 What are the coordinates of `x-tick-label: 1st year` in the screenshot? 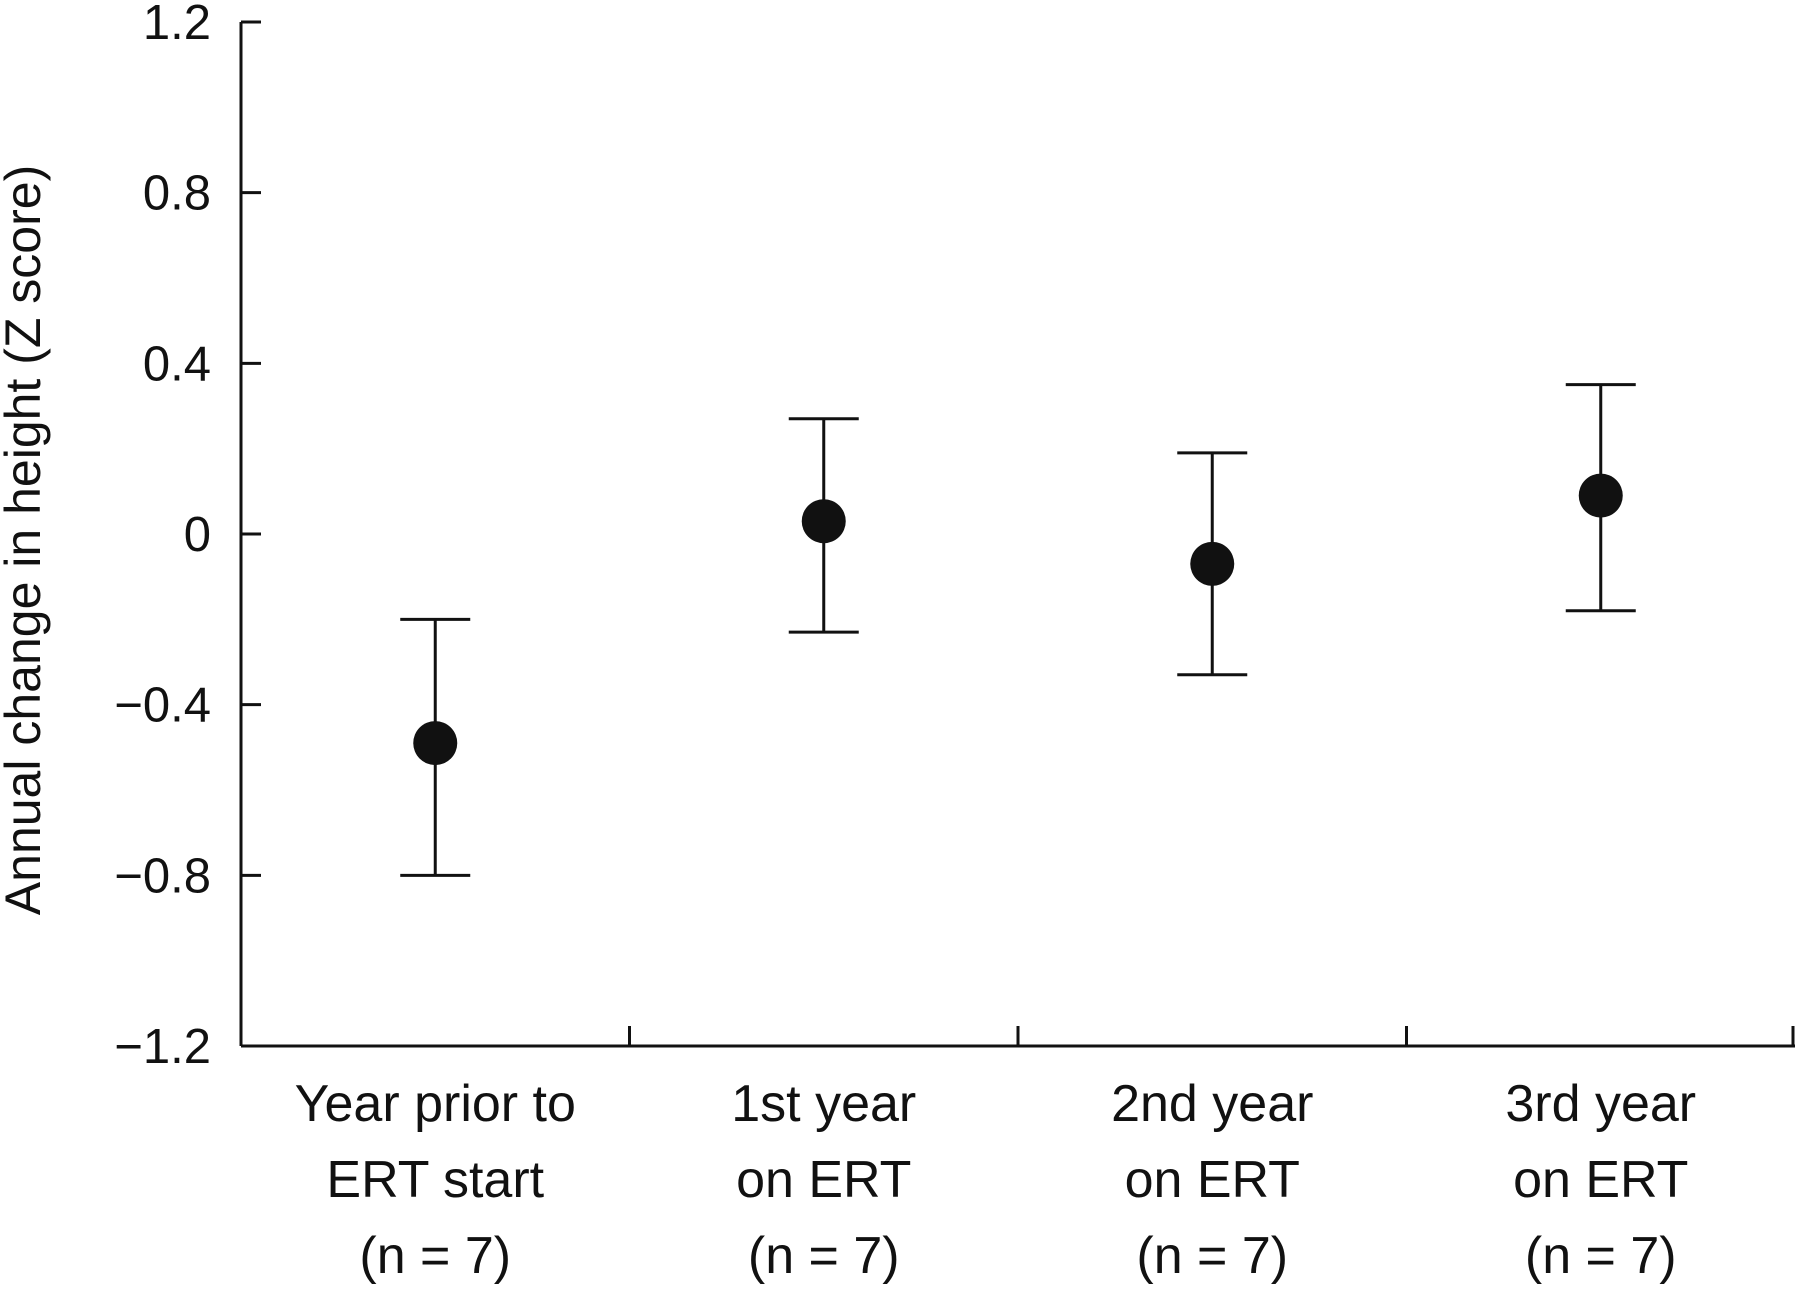 It's located at (823, 1104).